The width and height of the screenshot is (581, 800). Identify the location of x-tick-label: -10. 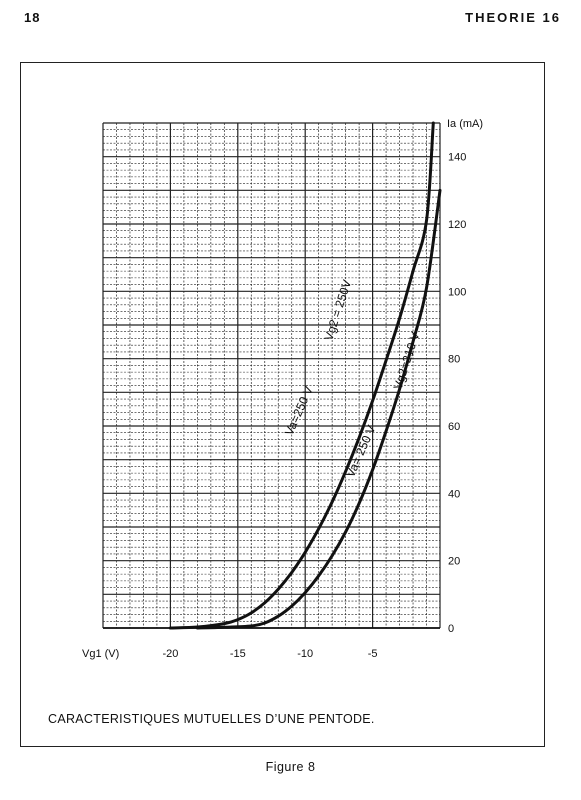
(305, 654).